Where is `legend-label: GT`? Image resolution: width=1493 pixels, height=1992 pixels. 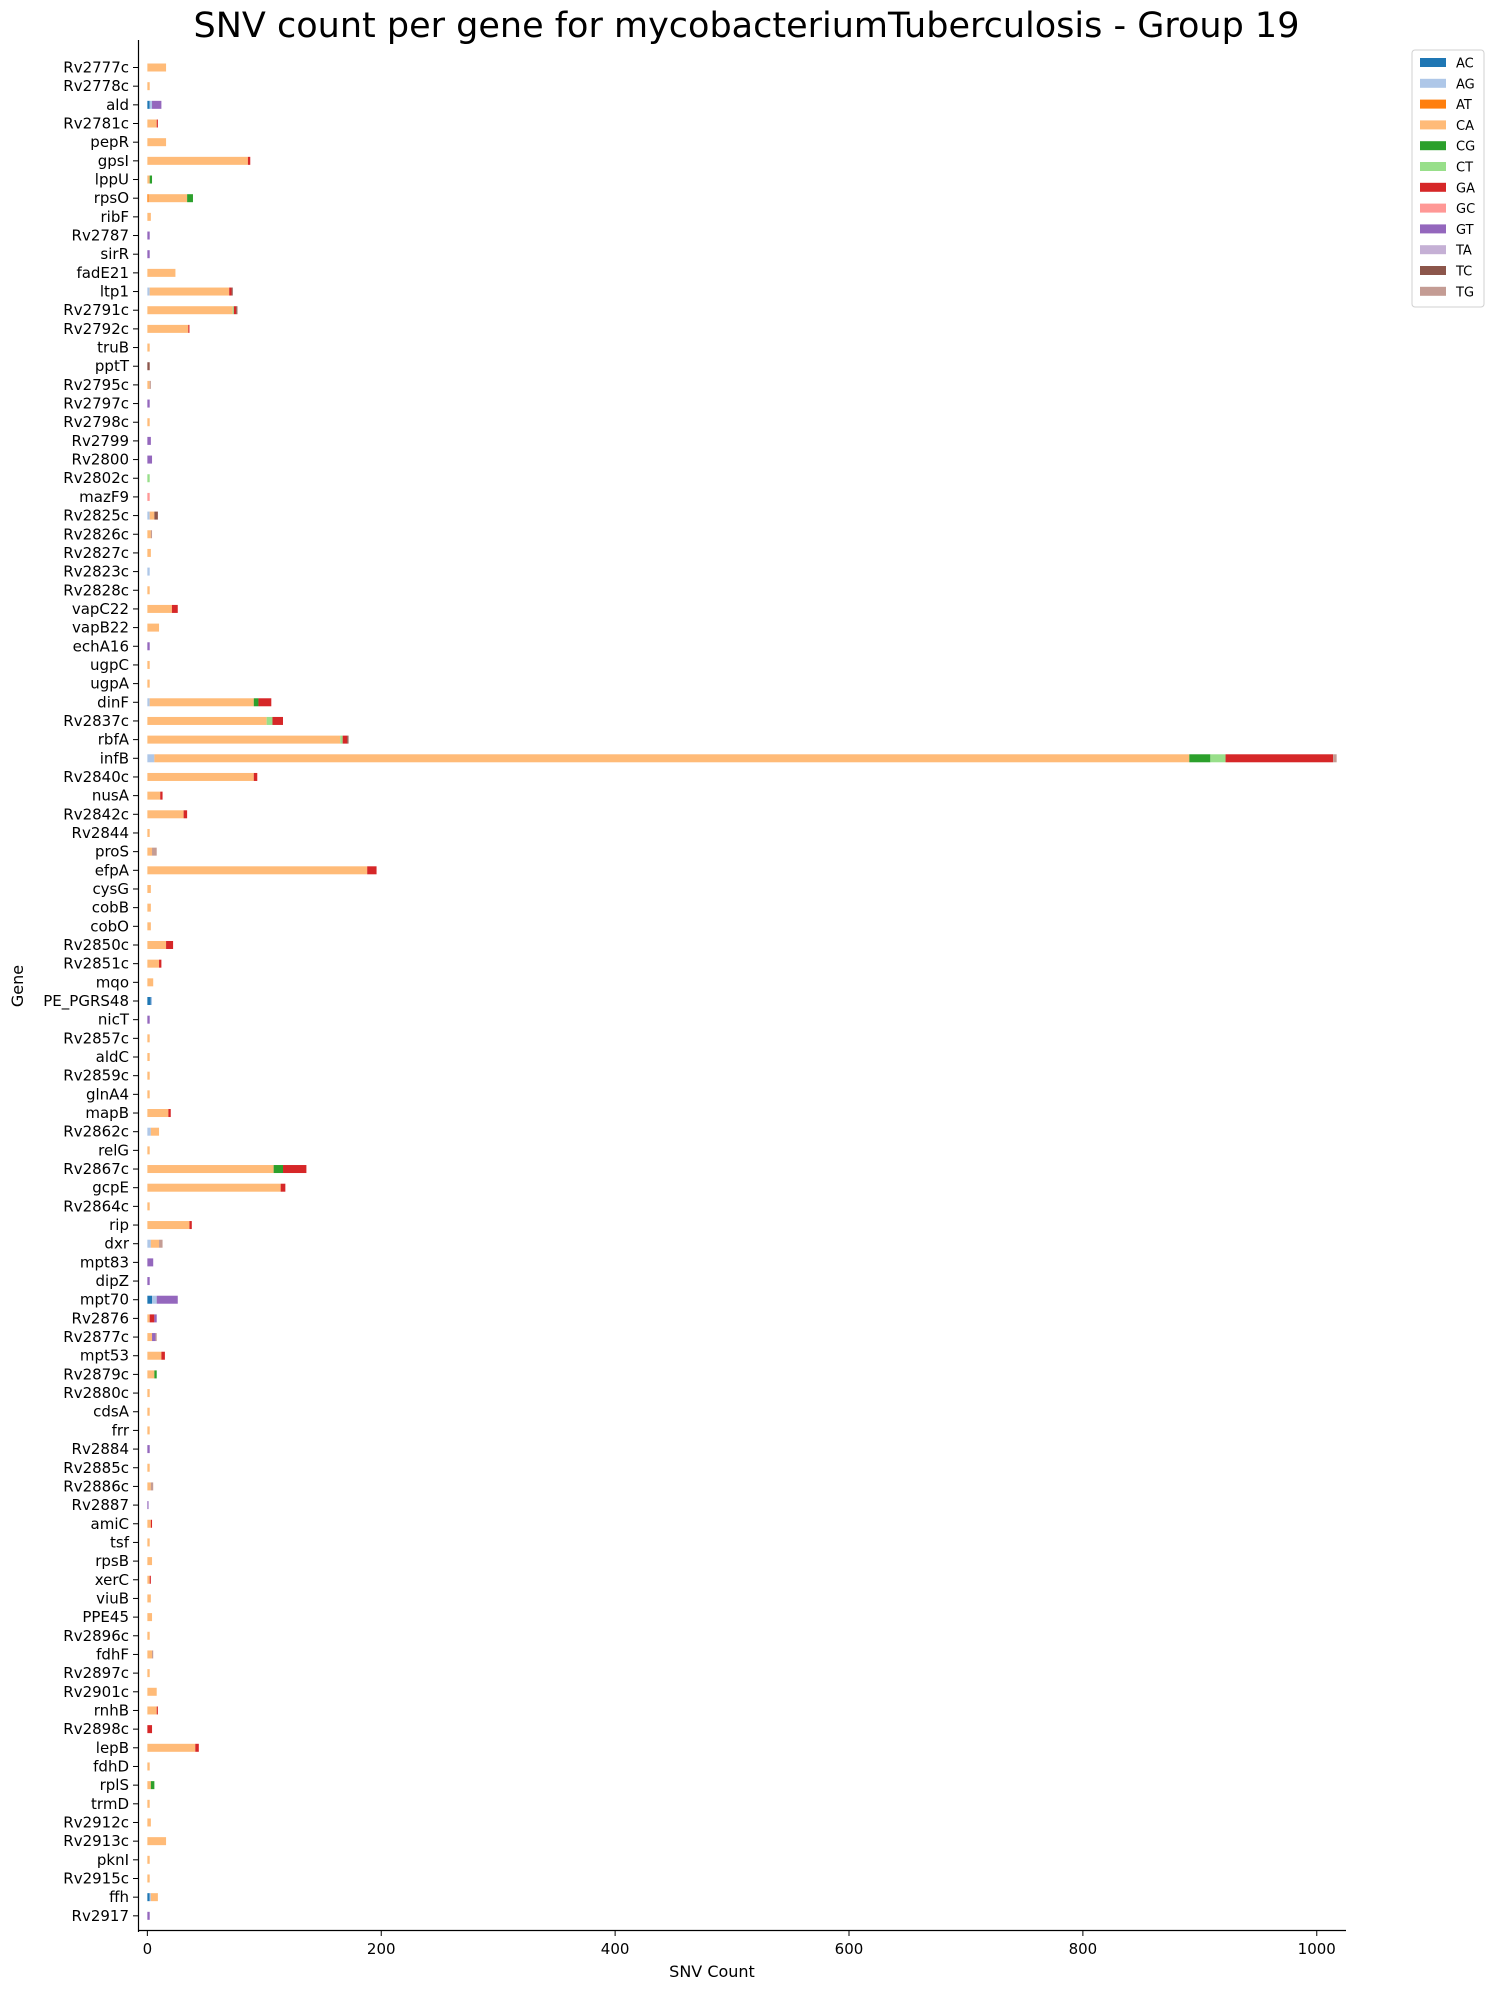
legend-label: GT is located at coordinates (1465, 230).